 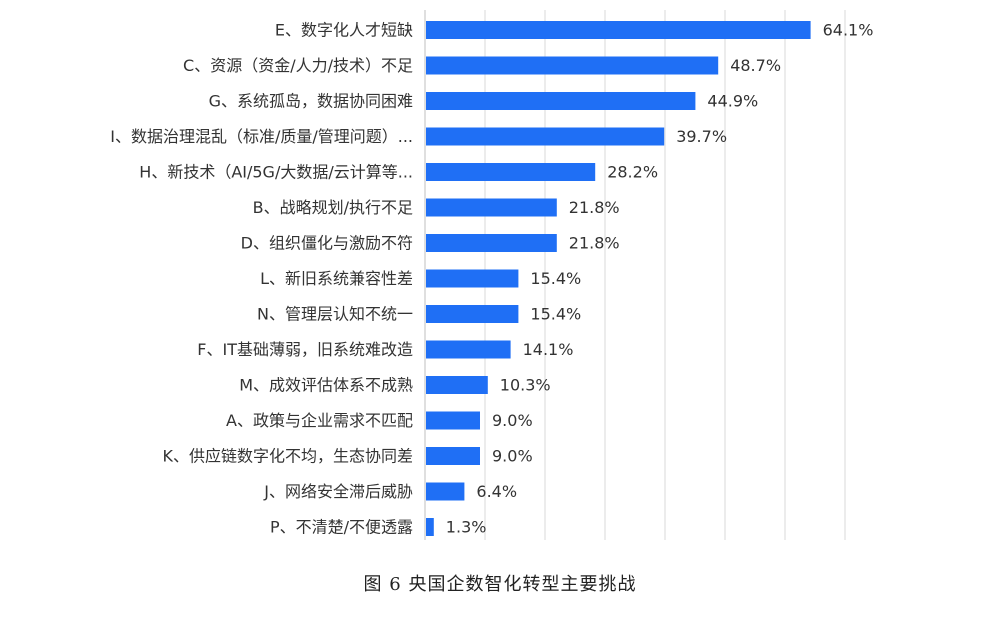 What do you see at coordinates (311, 101) in the screenshot?
I see `category-label: G、系统孤岛，数据协同困难` at bounding box center [311, 101].